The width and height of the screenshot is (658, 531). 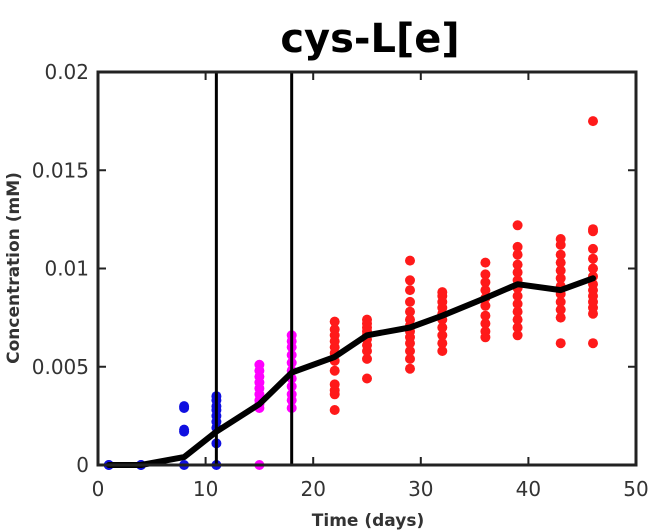 What do you see at coordinates (528, 489) in the screenshot?
I see `x-tick-label: 40` at bounding box center [528, 489].